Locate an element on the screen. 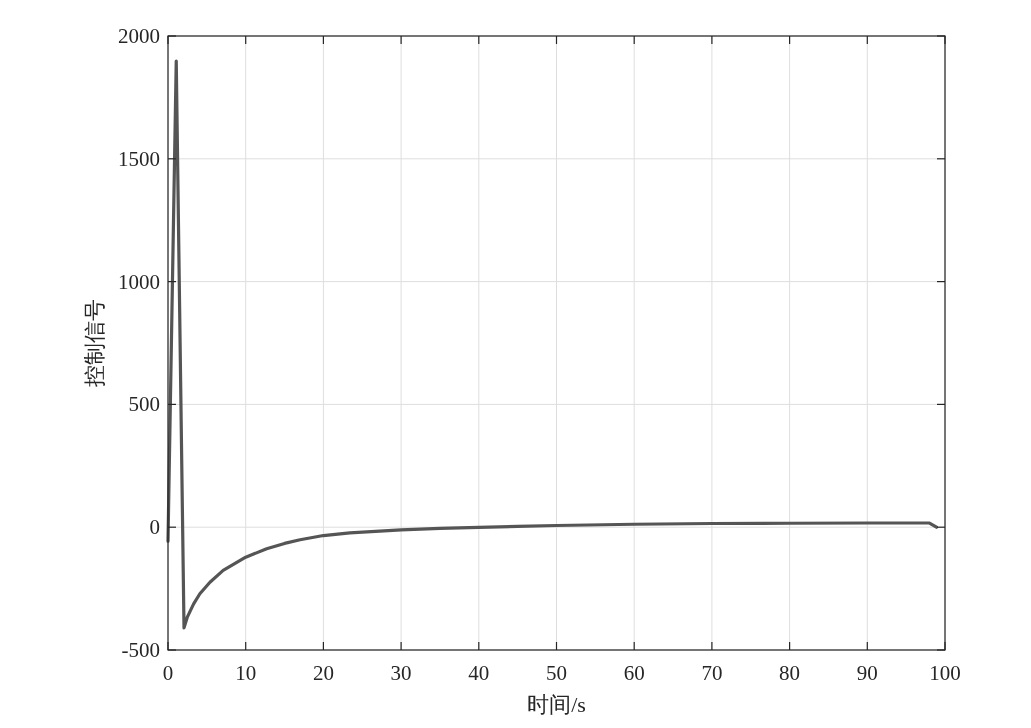  y-tick-label: 2000 is located at coordinates (139, 36).